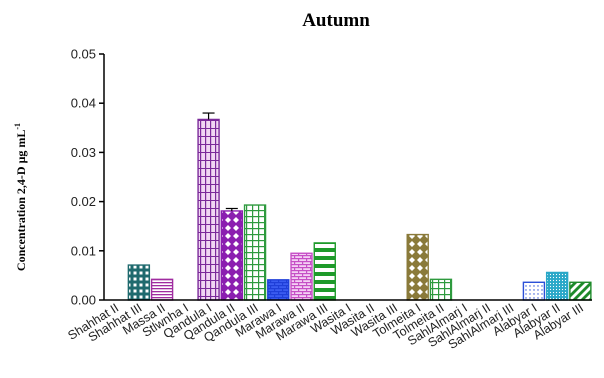 This screenshot has width=604, height=378. I want to click on y-tick-label: 0.03, so click(83, 152).